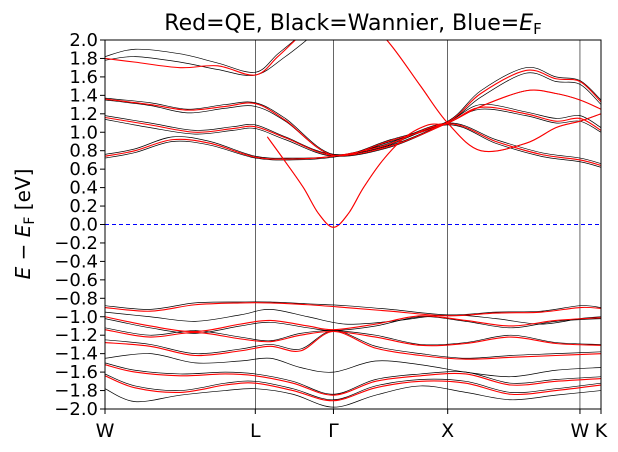 The height and width of the screenshot is (452, 618). I want to click on y-axis-label-minus: −, so click(23, 251).